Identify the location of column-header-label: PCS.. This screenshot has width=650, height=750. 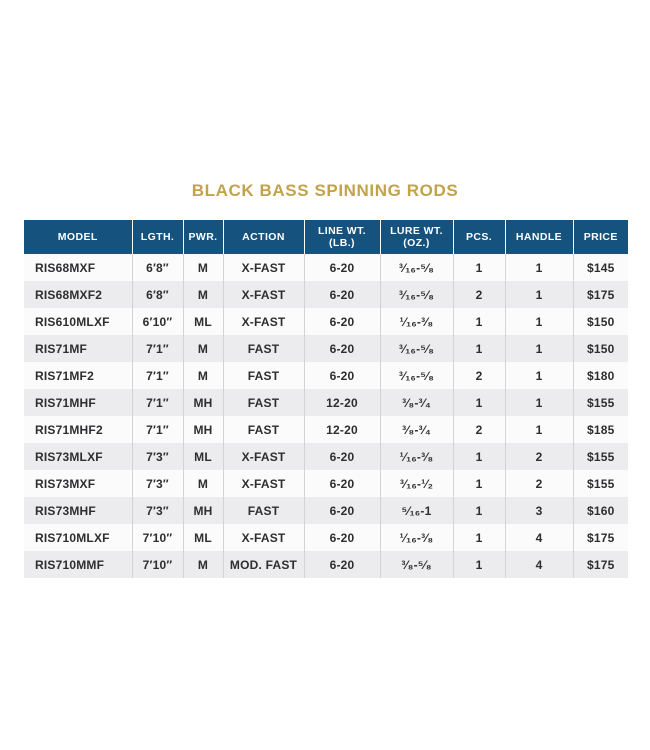
(479, 237).